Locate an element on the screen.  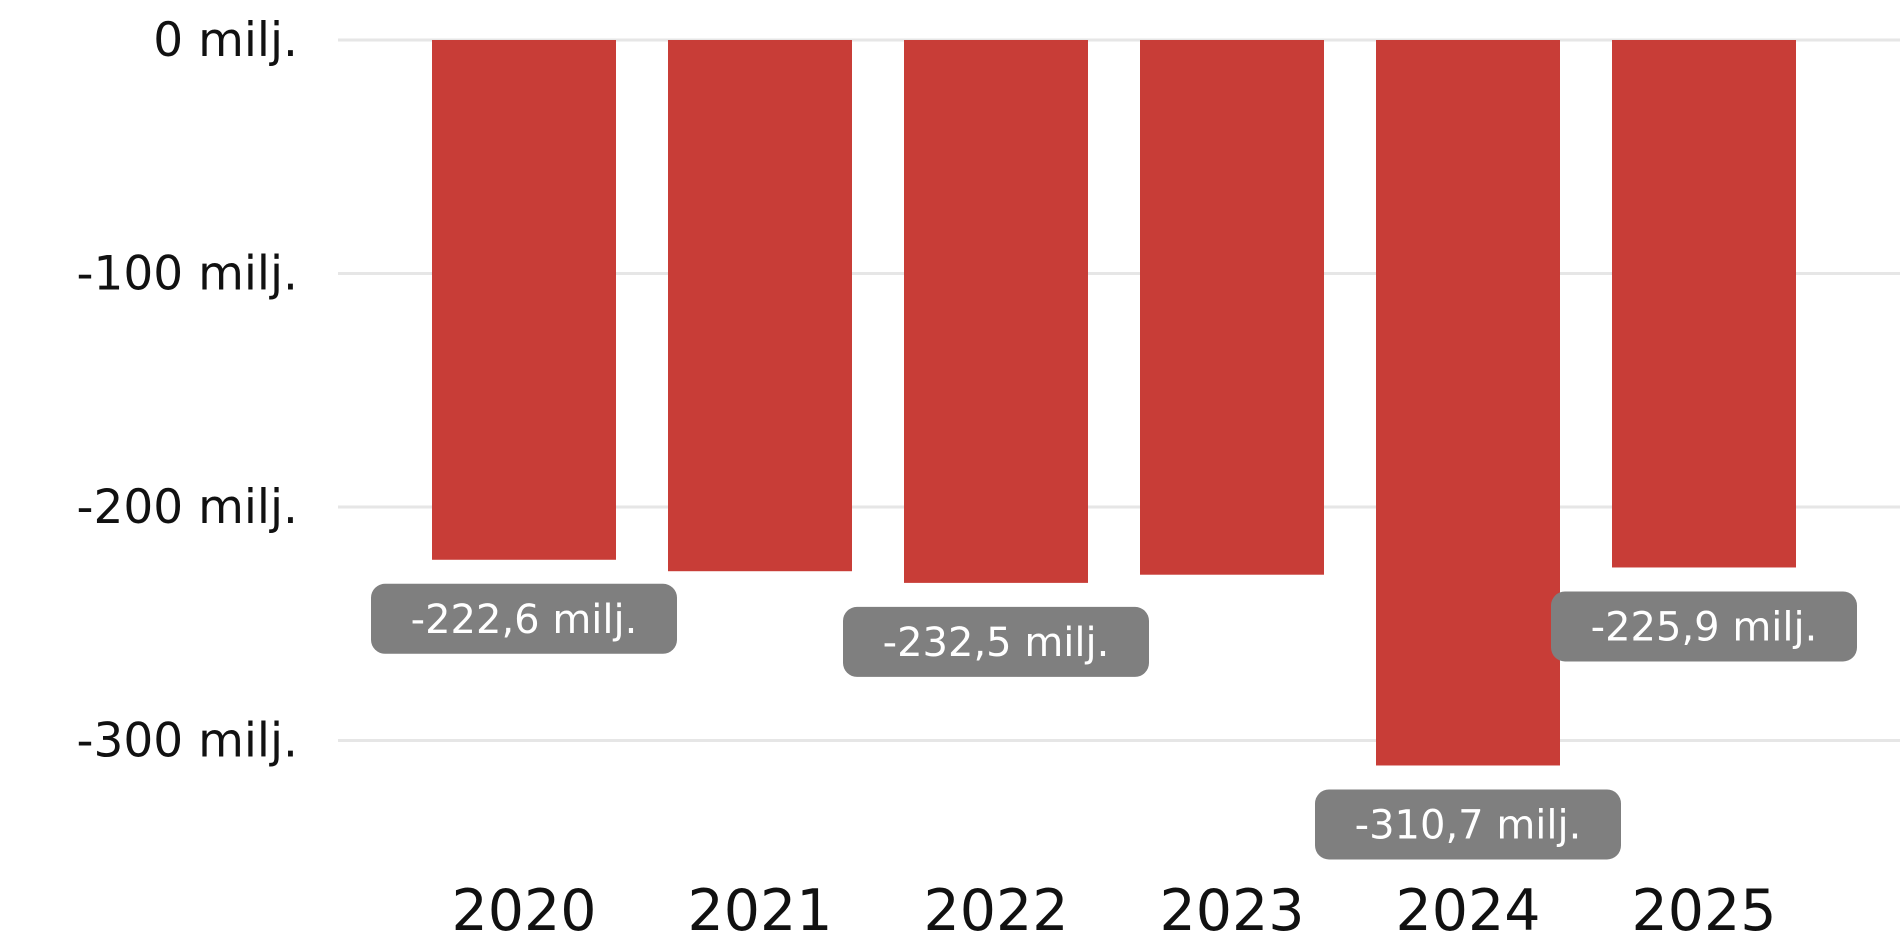
y-axis-tick-labels: 0 milj. -100 milj. -200 milj. -300 milj. is located at coordinates (187, 391).